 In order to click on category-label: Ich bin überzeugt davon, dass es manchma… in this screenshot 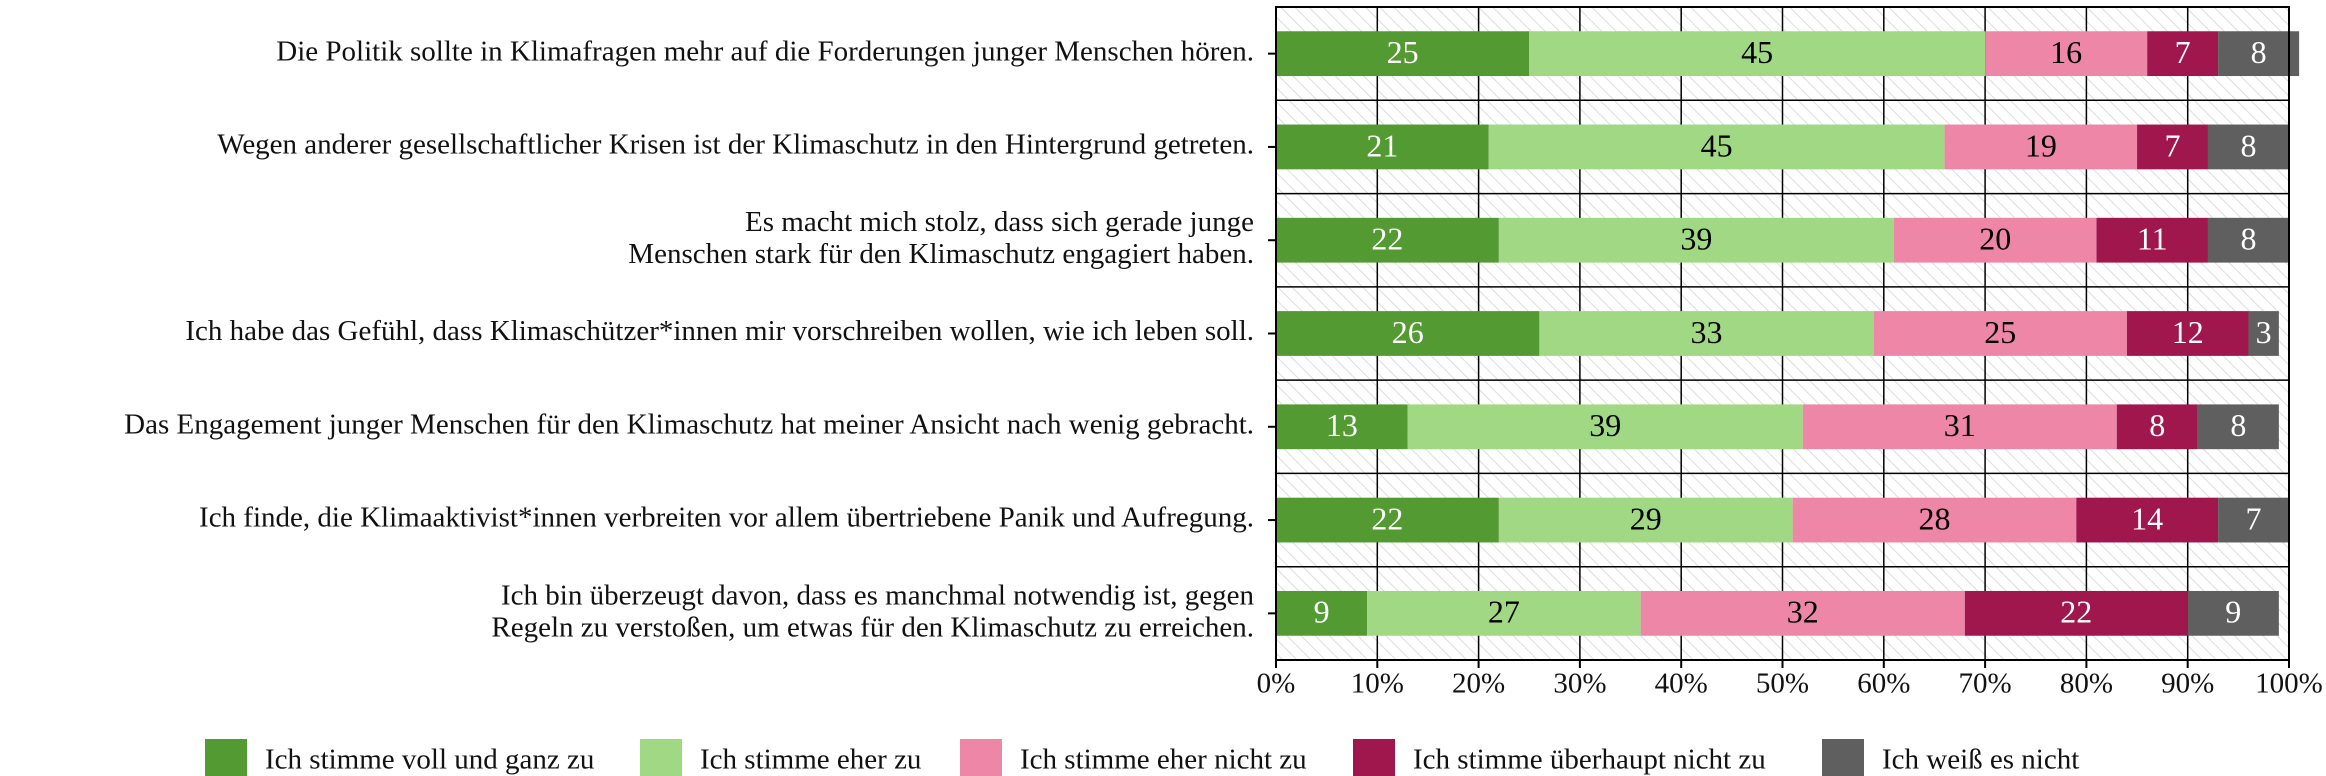, I will do `click(872, 611)`.